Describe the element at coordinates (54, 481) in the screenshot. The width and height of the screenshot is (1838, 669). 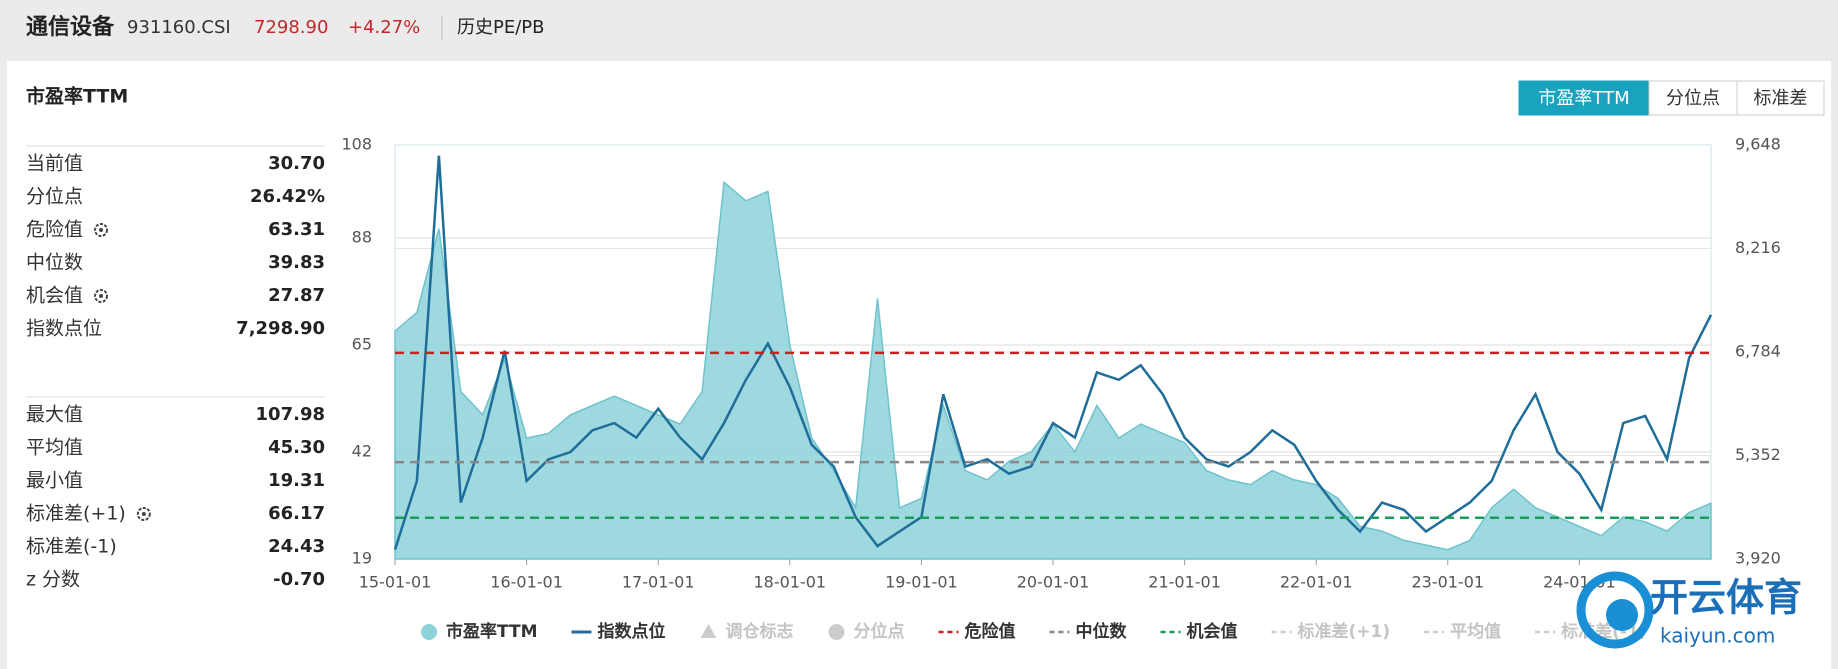
I see `stat-label: 最小值` at that location.